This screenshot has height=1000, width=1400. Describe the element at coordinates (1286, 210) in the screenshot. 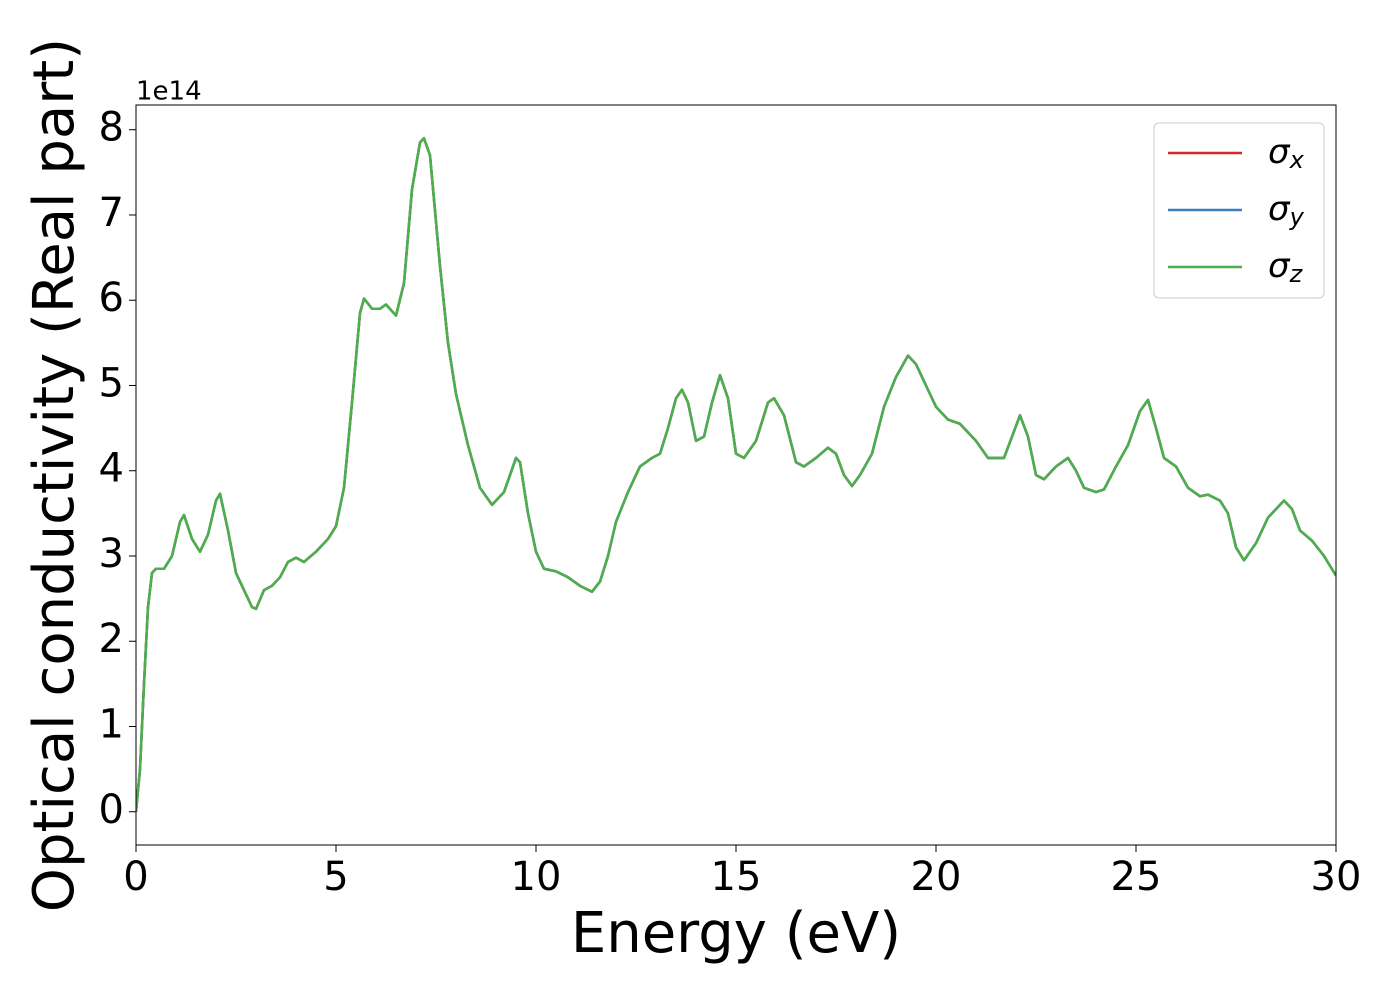

I see `legend-label: σy` at that location.